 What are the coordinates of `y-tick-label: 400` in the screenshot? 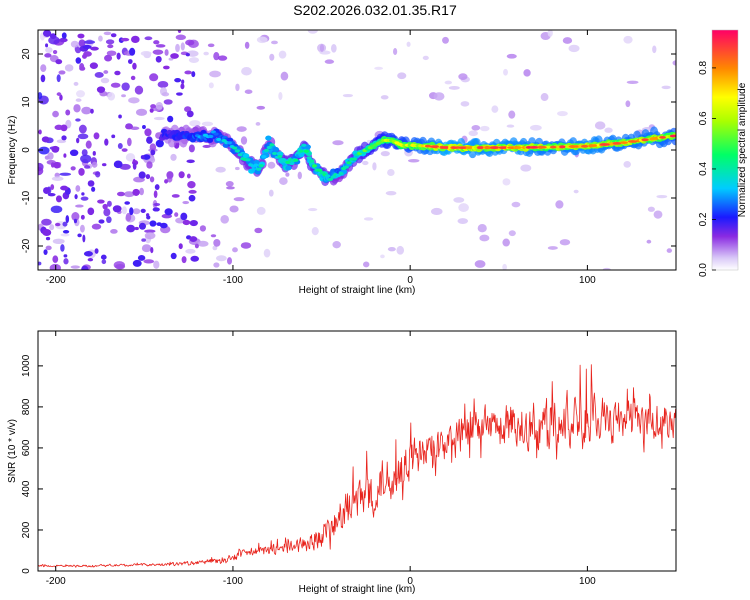 It's located at (26, 488).